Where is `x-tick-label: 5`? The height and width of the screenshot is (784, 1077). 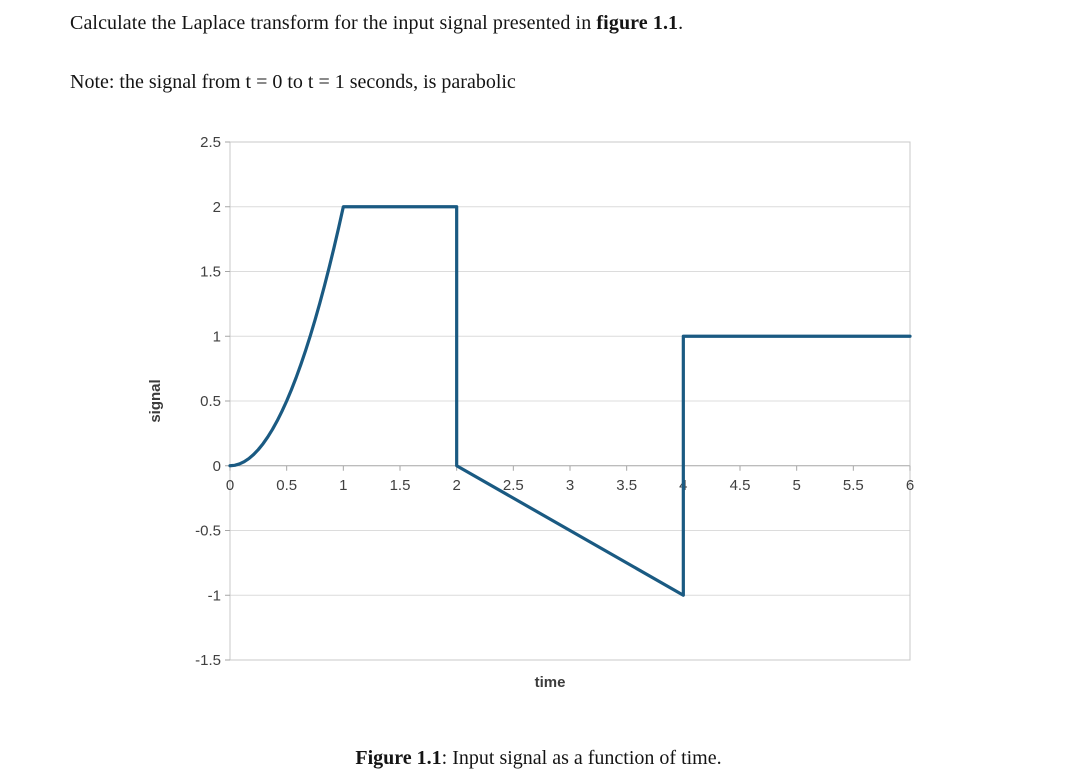 x-tick-label: 5 is located at coordinates (796, 485).